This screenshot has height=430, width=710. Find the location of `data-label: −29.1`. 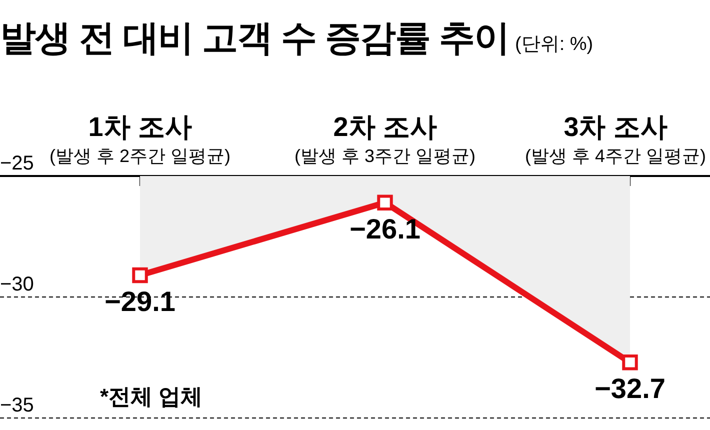

data-label: −29.1 is located at coordinates (140, 301).